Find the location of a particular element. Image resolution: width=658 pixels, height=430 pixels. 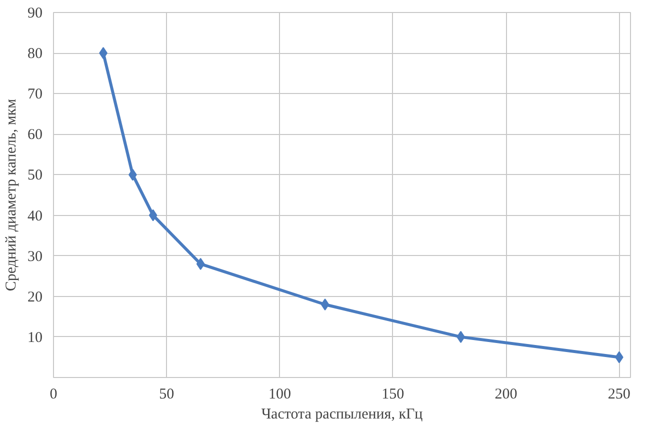

y-tick-label: 40 is located at coordinates (35, 216).